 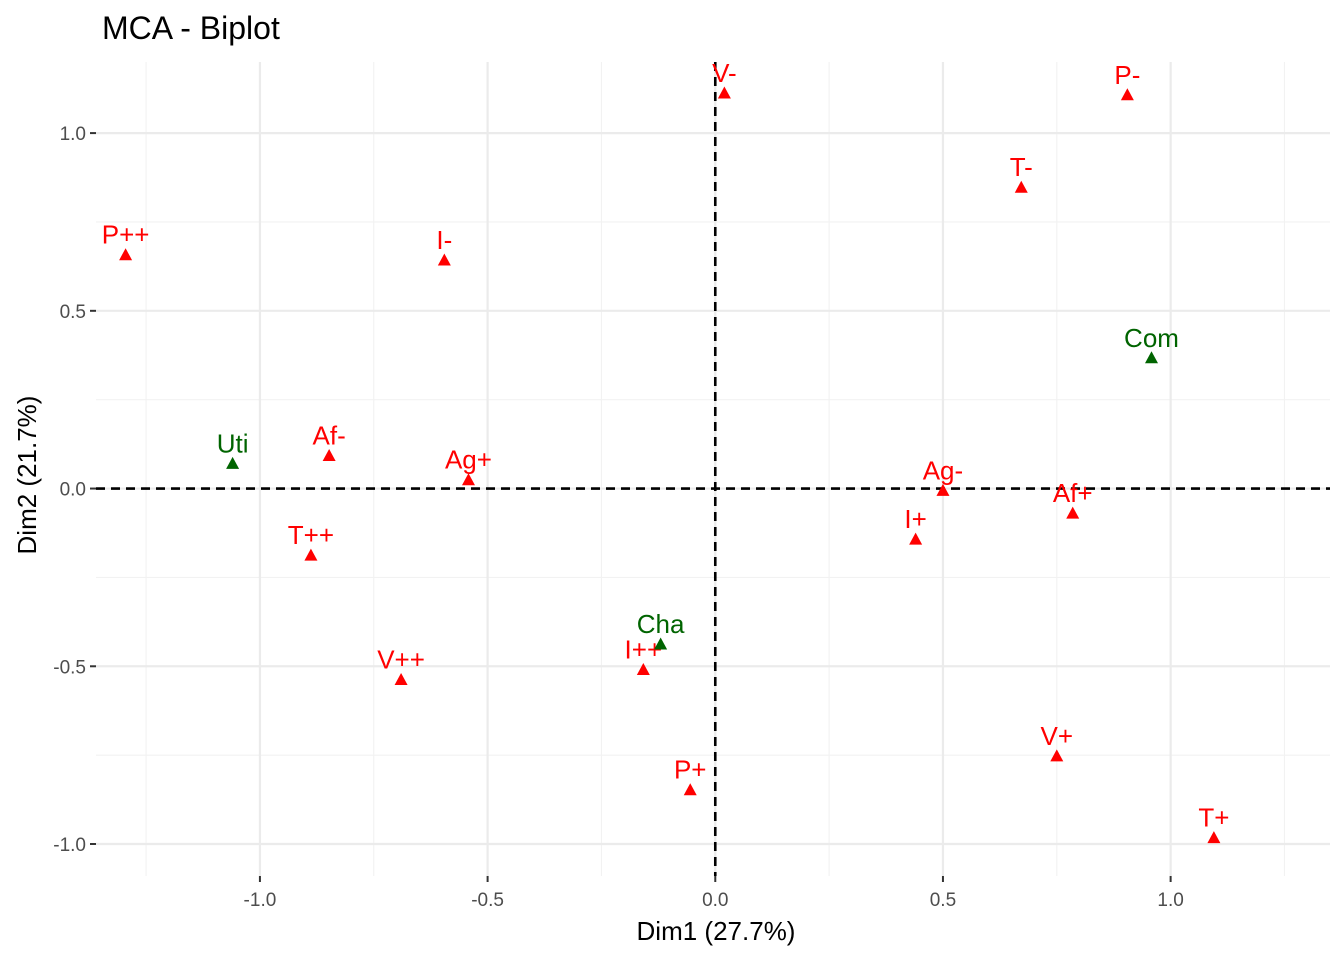 What do you see at coordinates (27, 475) in the screenshot?
I see `y-axis-title: Dim2 (21.7%)` at bounding box center [27, 475].